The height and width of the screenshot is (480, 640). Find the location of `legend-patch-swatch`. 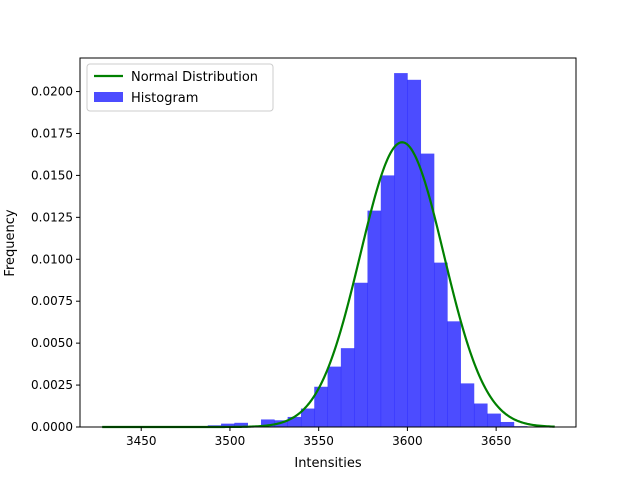

legend-patch-swatch is located at coordinates (108, 97).